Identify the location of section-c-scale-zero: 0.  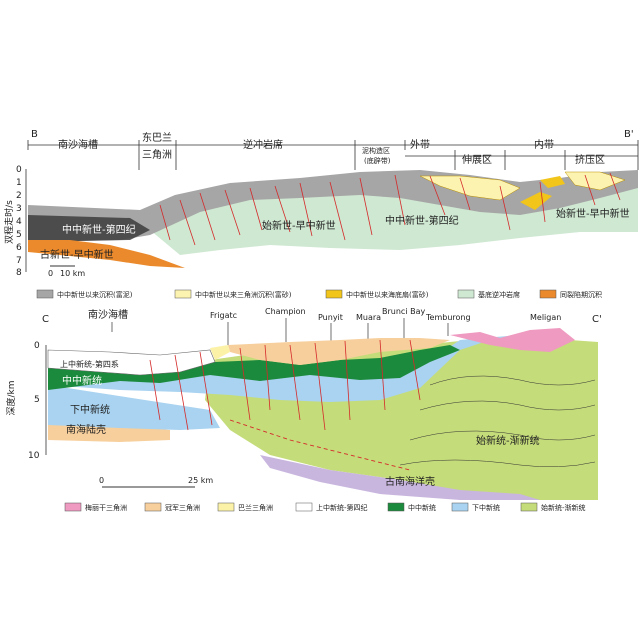
(101, 480).